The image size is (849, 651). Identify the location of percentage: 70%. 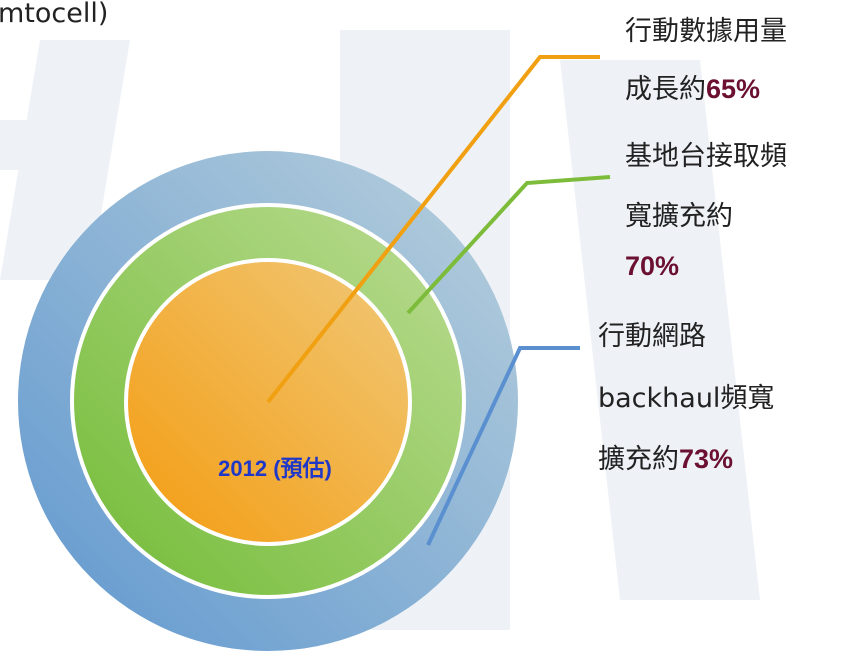
(652, 266).